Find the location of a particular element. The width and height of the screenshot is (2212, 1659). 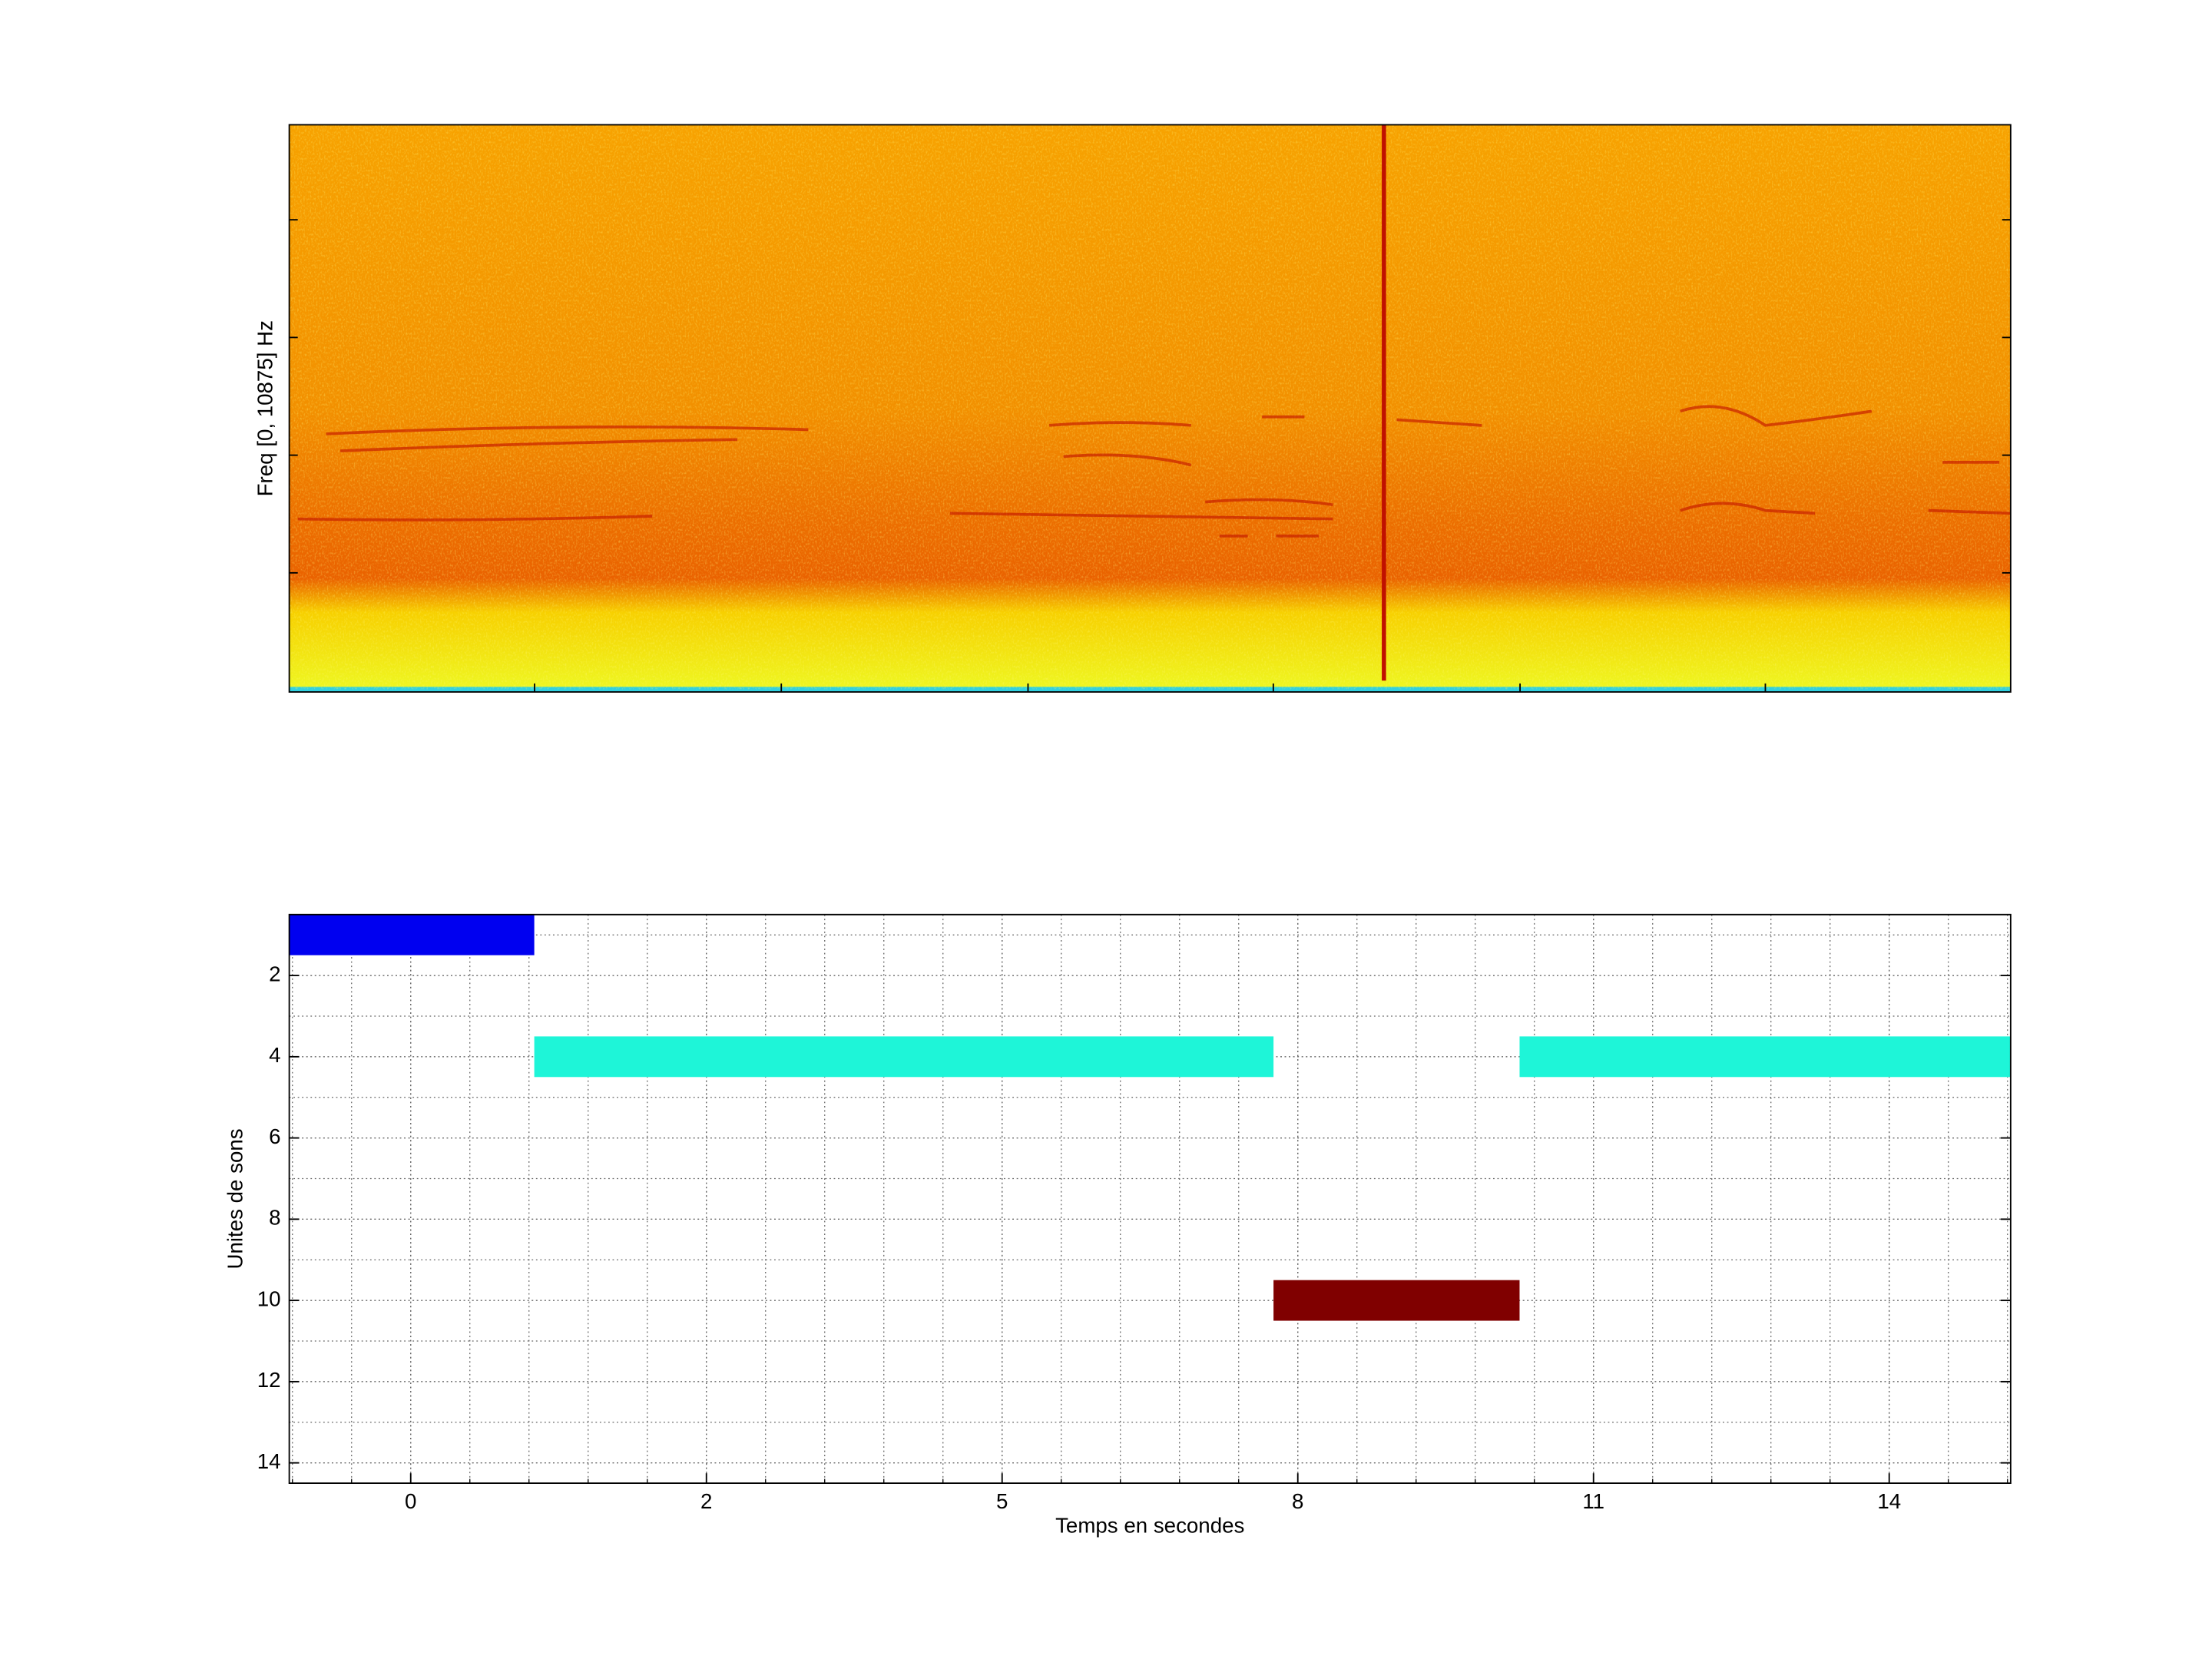

y-axis-label: Unites de sons is located at coordinates (236, 1199).